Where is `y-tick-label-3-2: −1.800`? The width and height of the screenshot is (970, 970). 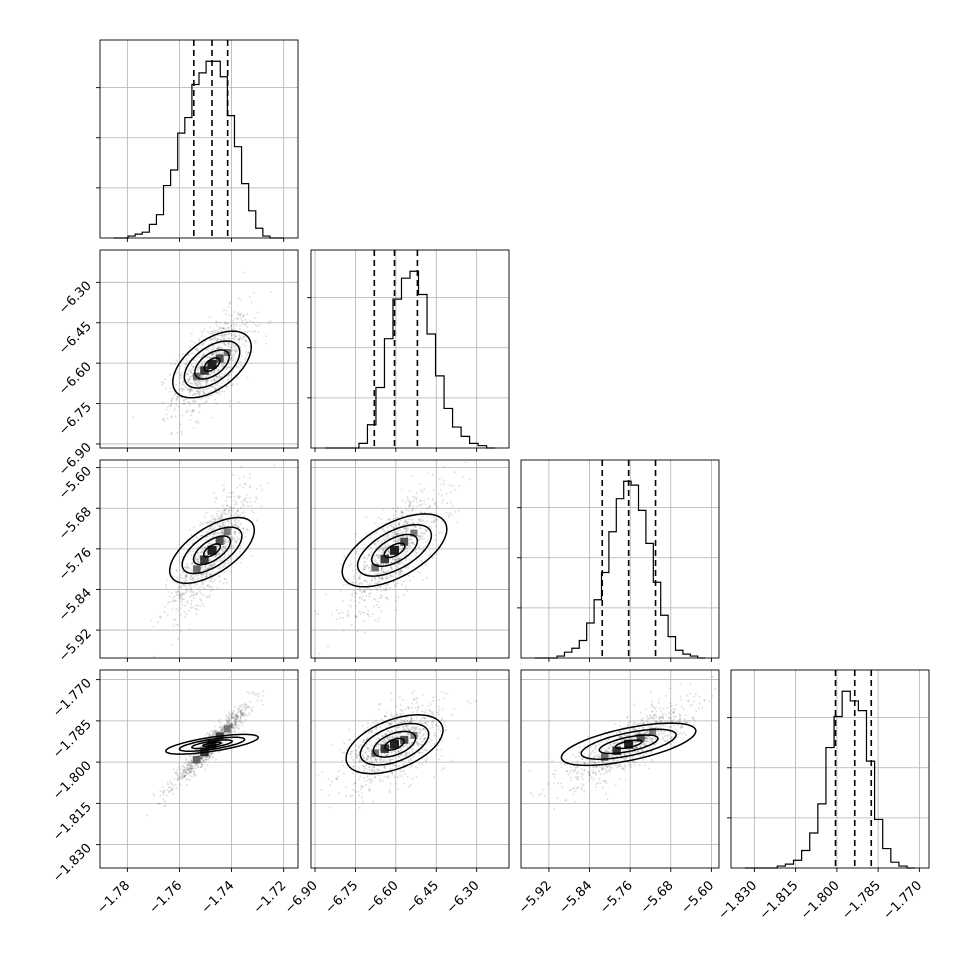
y-tick-label-3-2: −1.800 is located at coordinates (72, 780).